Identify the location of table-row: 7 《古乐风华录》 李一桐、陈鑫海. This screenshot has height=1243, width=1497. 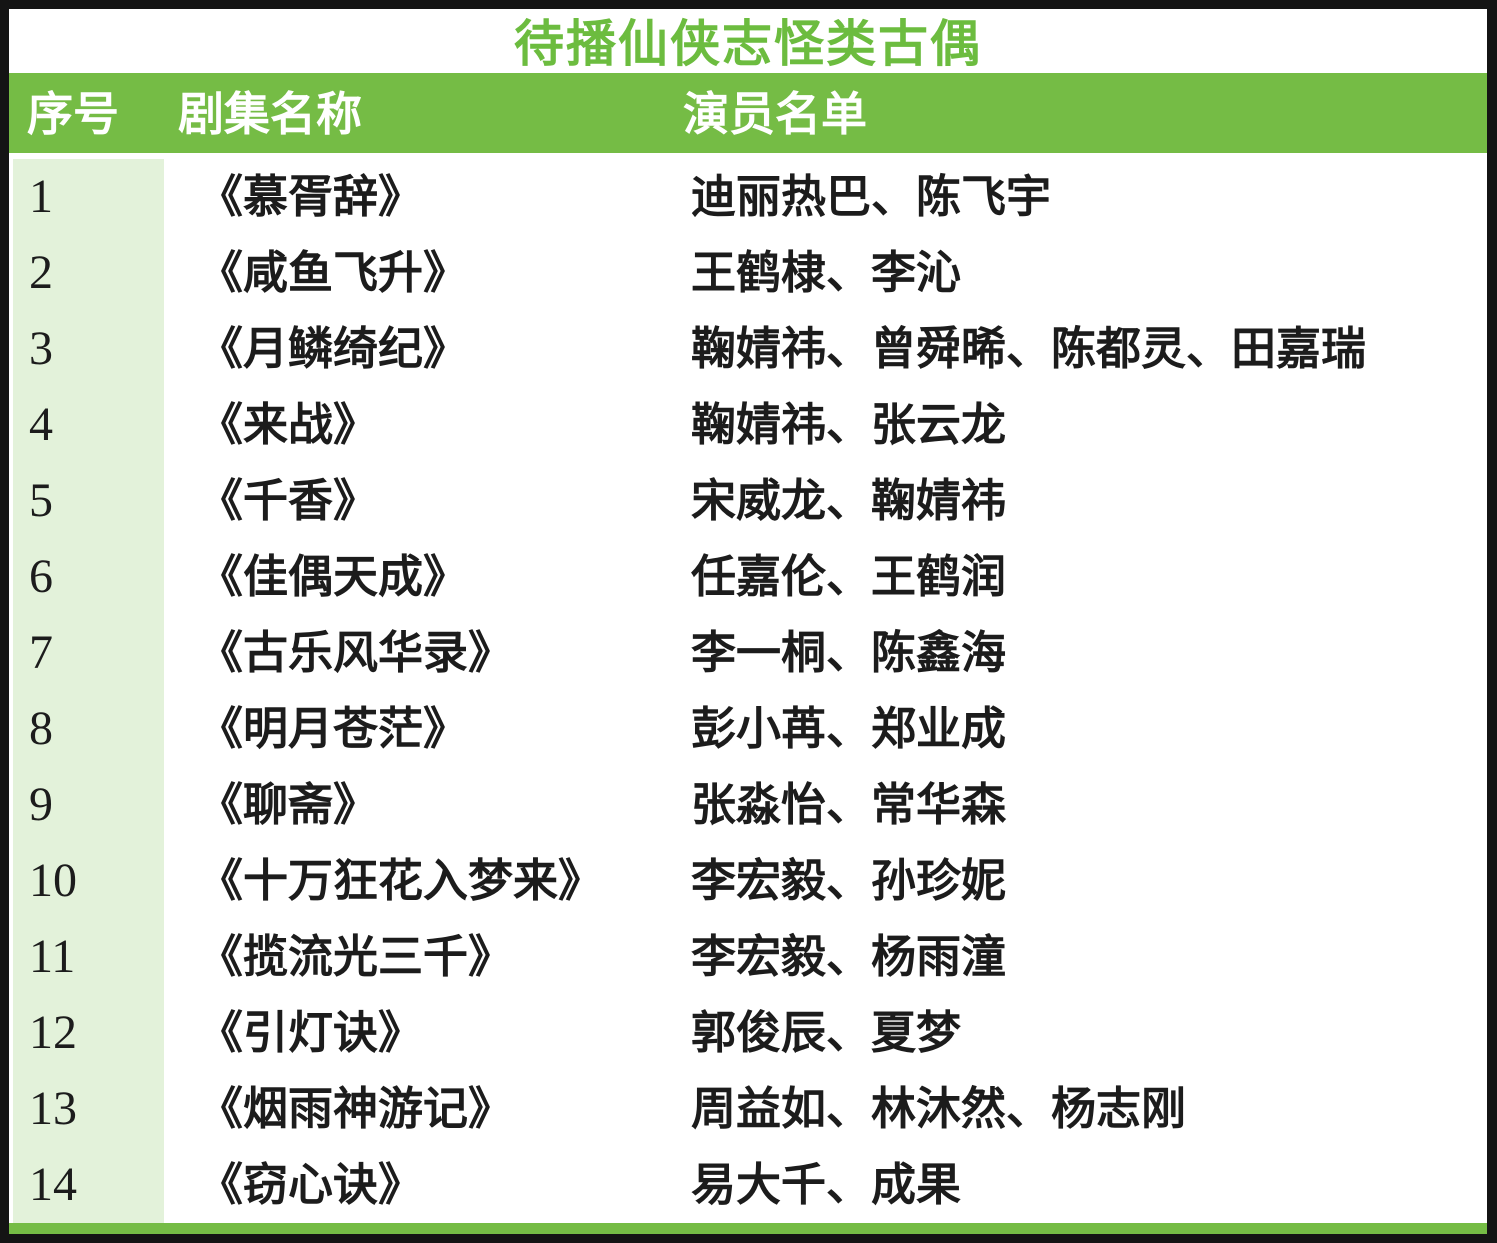
(748, 653).